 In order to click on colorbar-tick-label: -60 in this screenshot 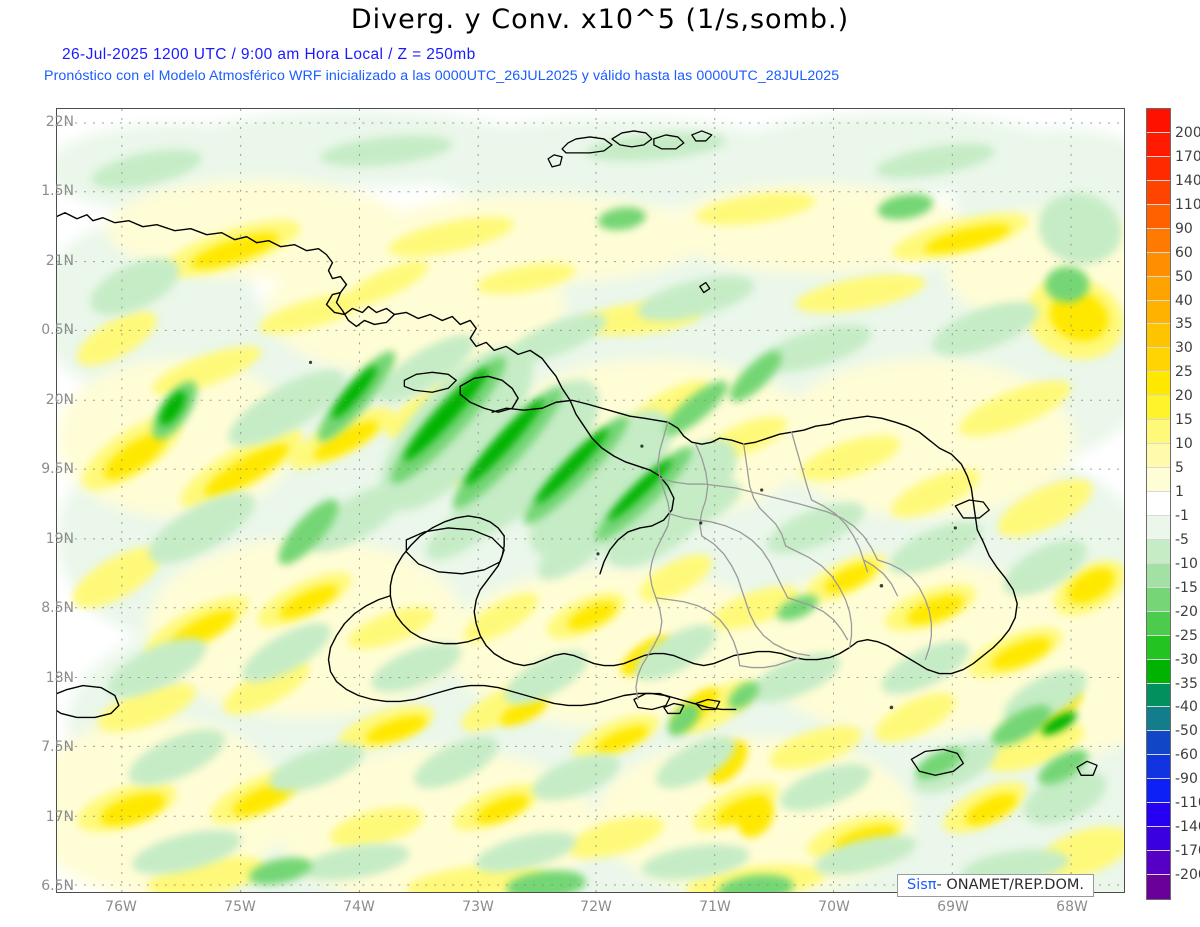, I will do `click(1186, 755)`.